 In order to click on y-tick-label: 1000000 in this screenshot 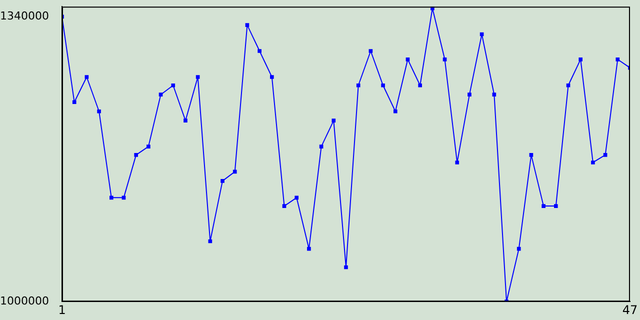, I will do `click(24, 301)`.